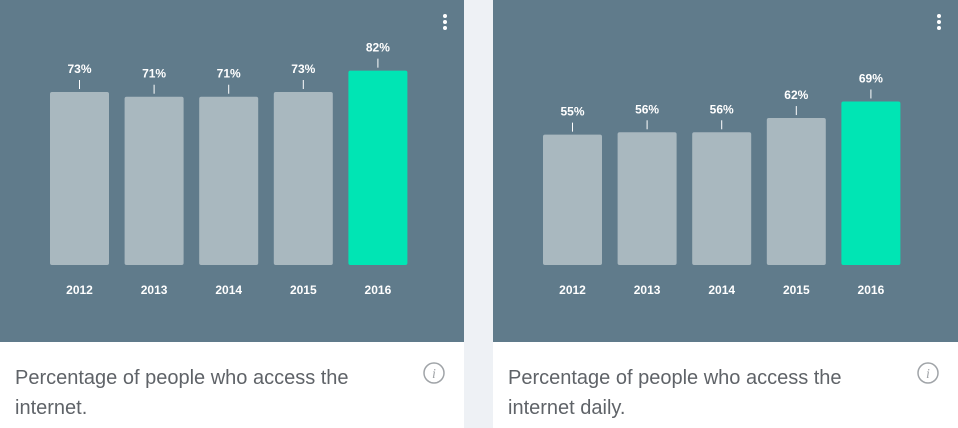 This screenshot has height=428, width=958. I want to click on data-label: 62%, so click(796, 95).